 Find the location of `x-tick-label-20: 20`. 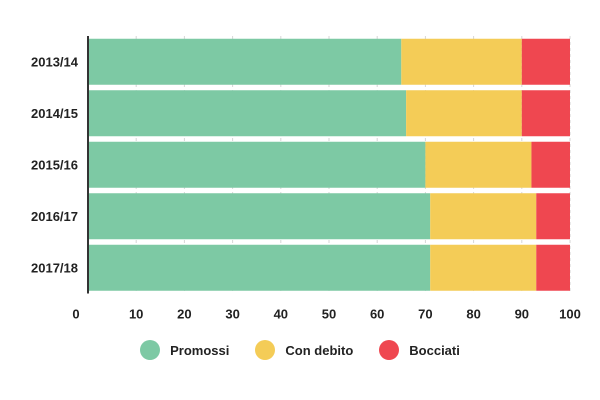

x-tick-label-20: 20 is located at coordinates (184, 314).